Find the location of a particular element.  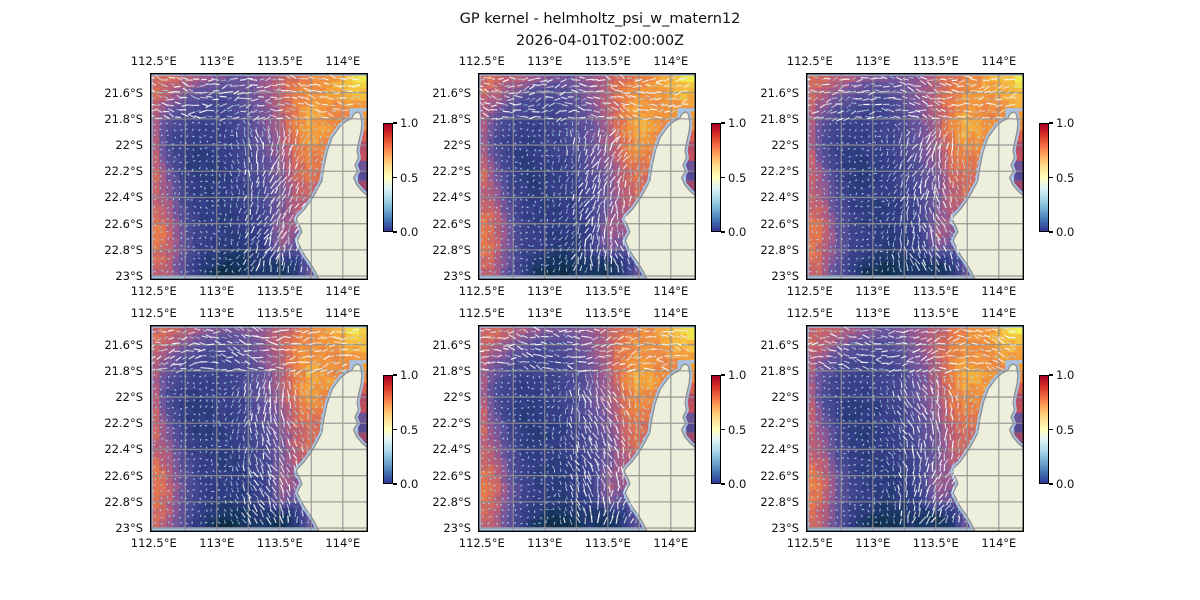

map-canvas-r1c1 is located at coordinates (259, 176).